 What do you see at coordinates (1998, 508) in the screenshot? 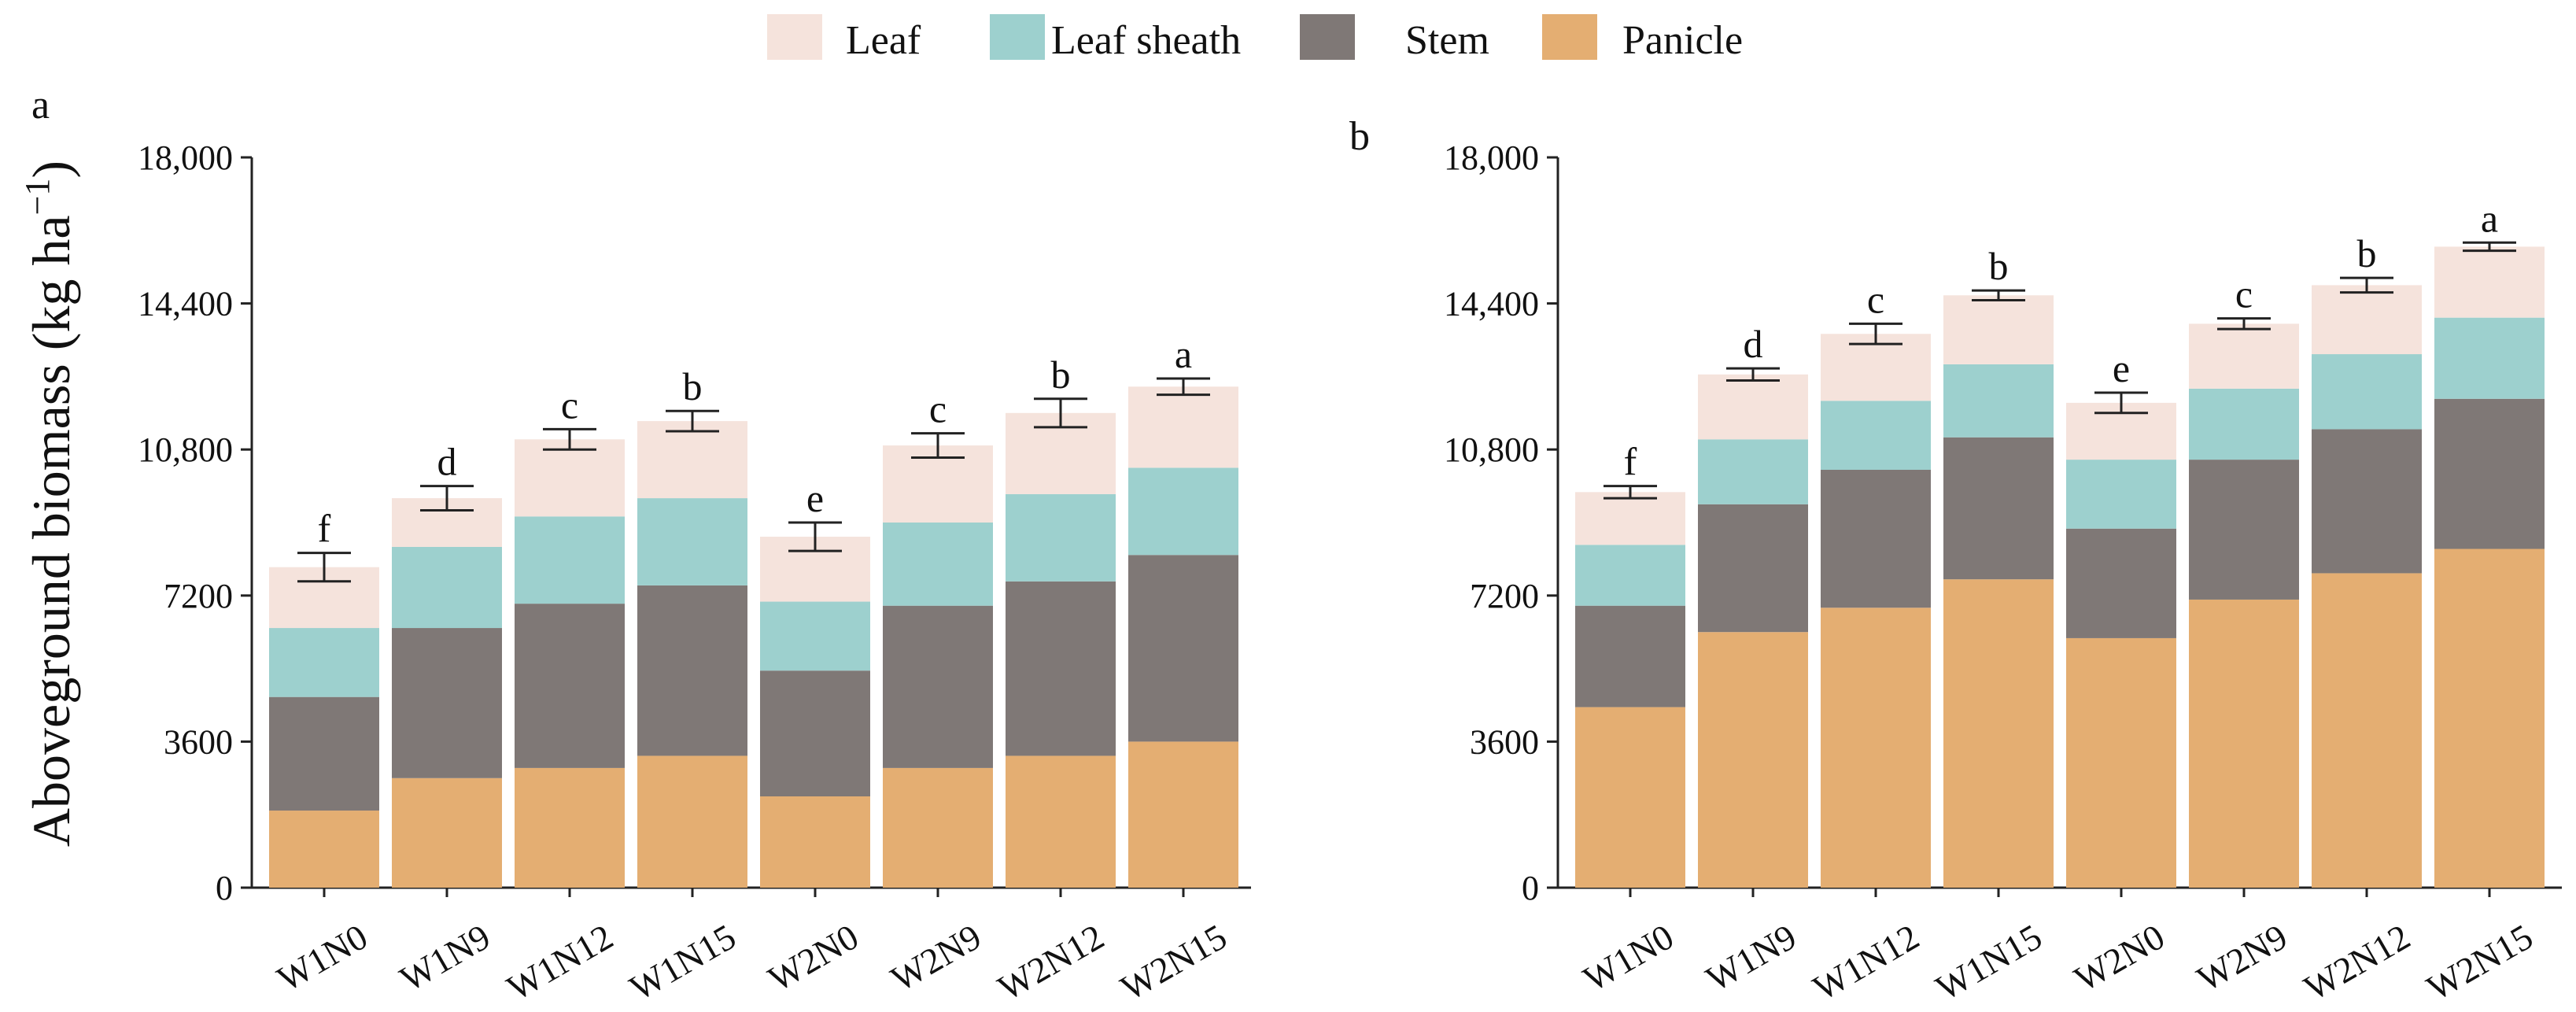
I see `bar-stem-w1n15` at bounding box center [1998, 508].